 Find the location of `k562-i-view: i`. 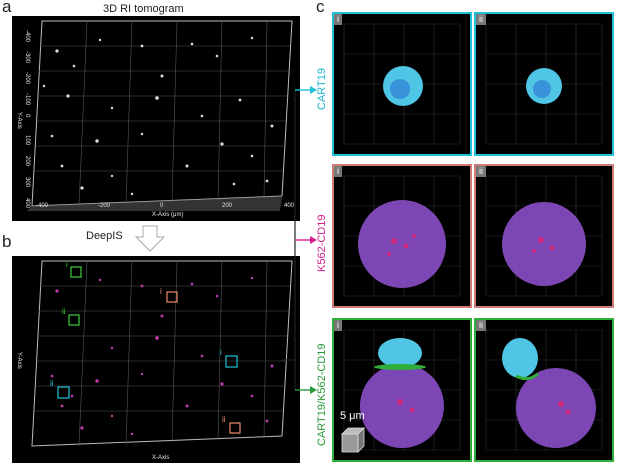

k562-i-view: i is located at coordinates (402, 236).